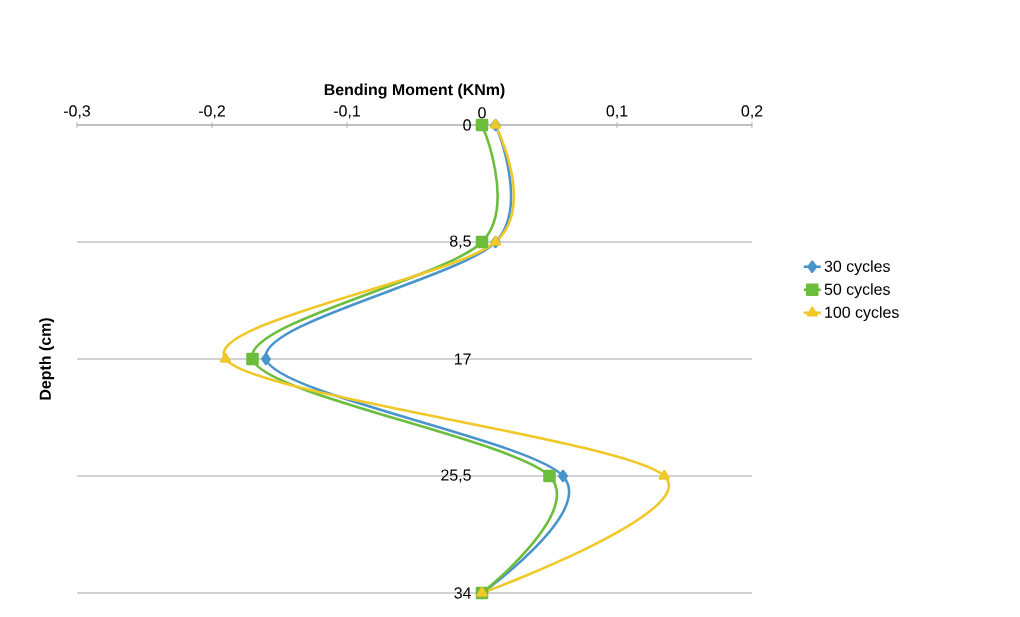  I want to click on legend-label: 30 cycles, so click(857, 268).